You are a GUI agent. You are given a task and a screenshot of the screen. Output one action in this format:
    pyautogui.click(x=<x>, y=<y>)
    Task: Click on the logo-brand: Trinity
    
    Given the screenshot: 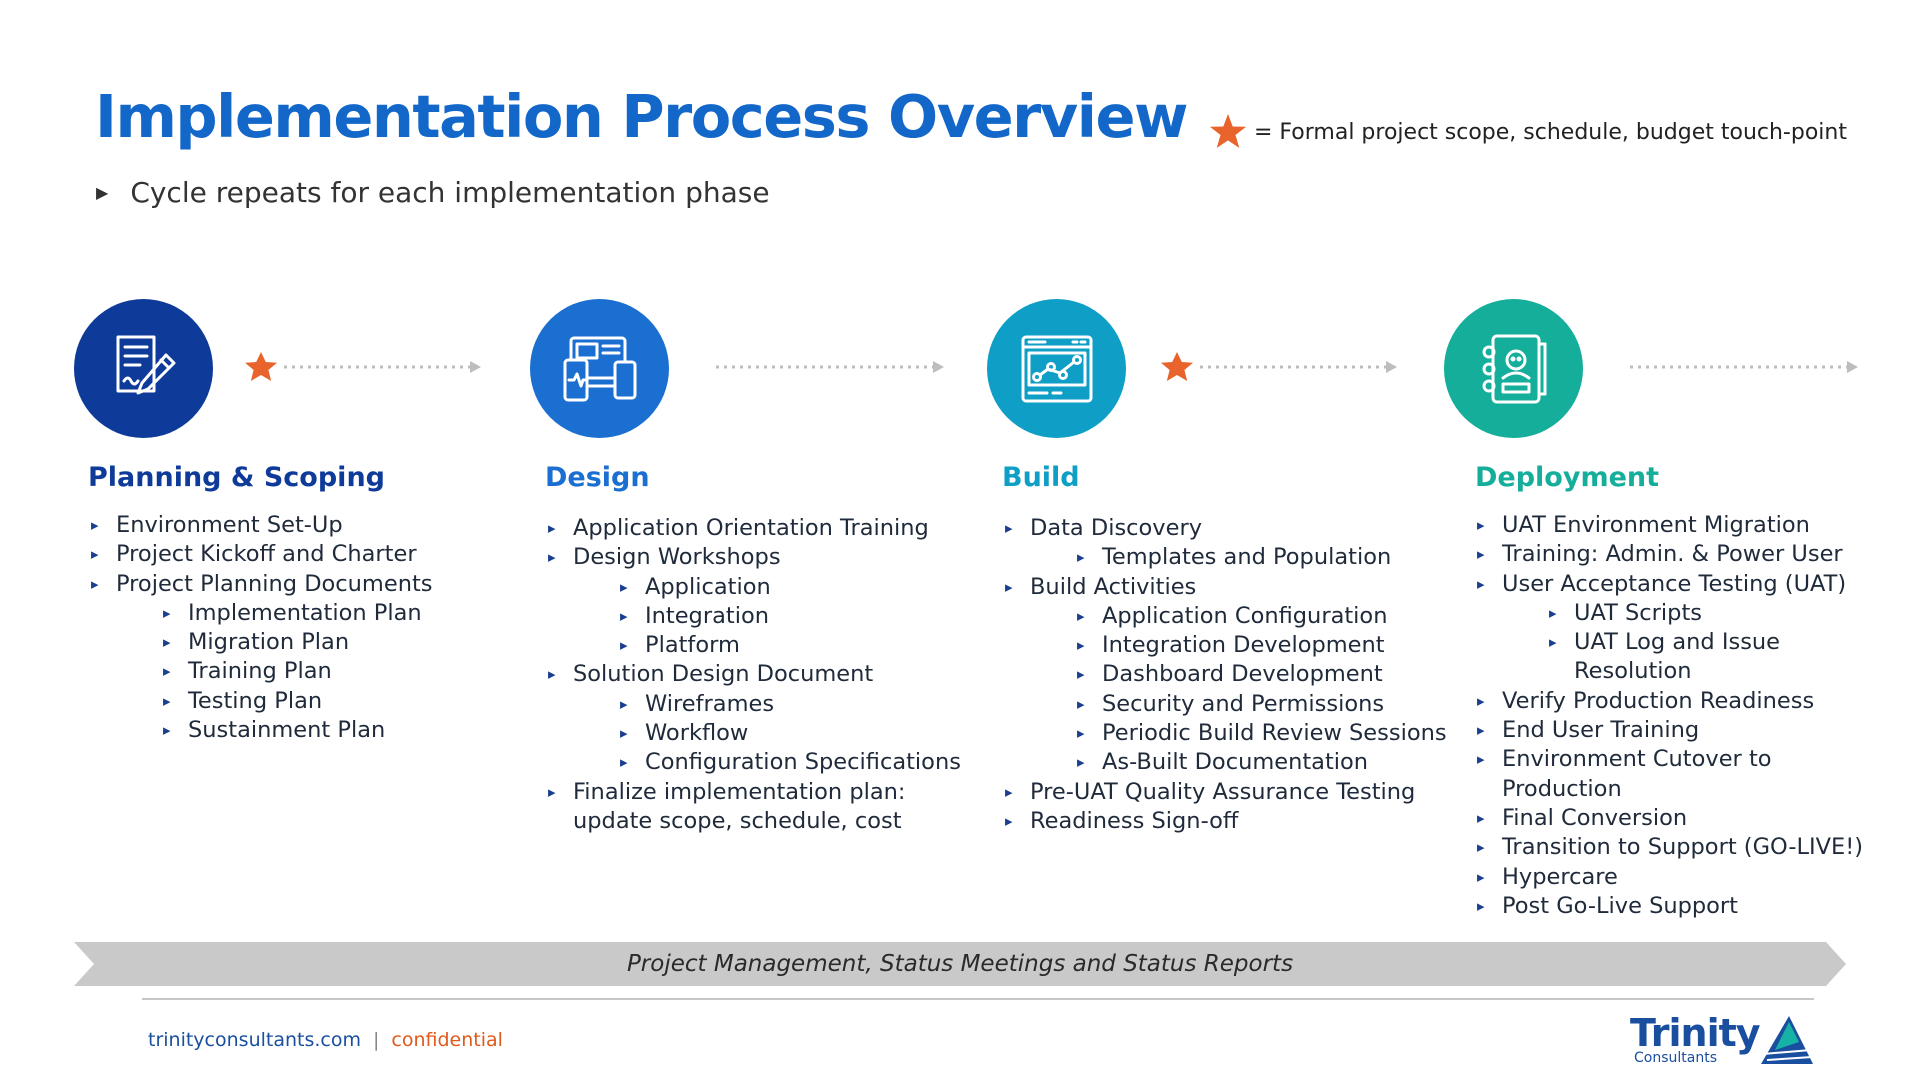 What is the action you would take?
    pyautogui.click(x=1695, y=1033)
    